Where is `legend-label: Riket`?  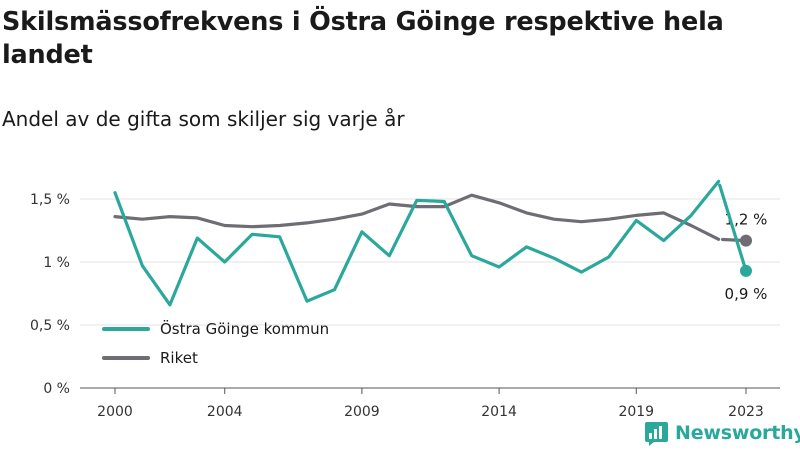 legend-label: Riket is located at coordinates (179, 358).